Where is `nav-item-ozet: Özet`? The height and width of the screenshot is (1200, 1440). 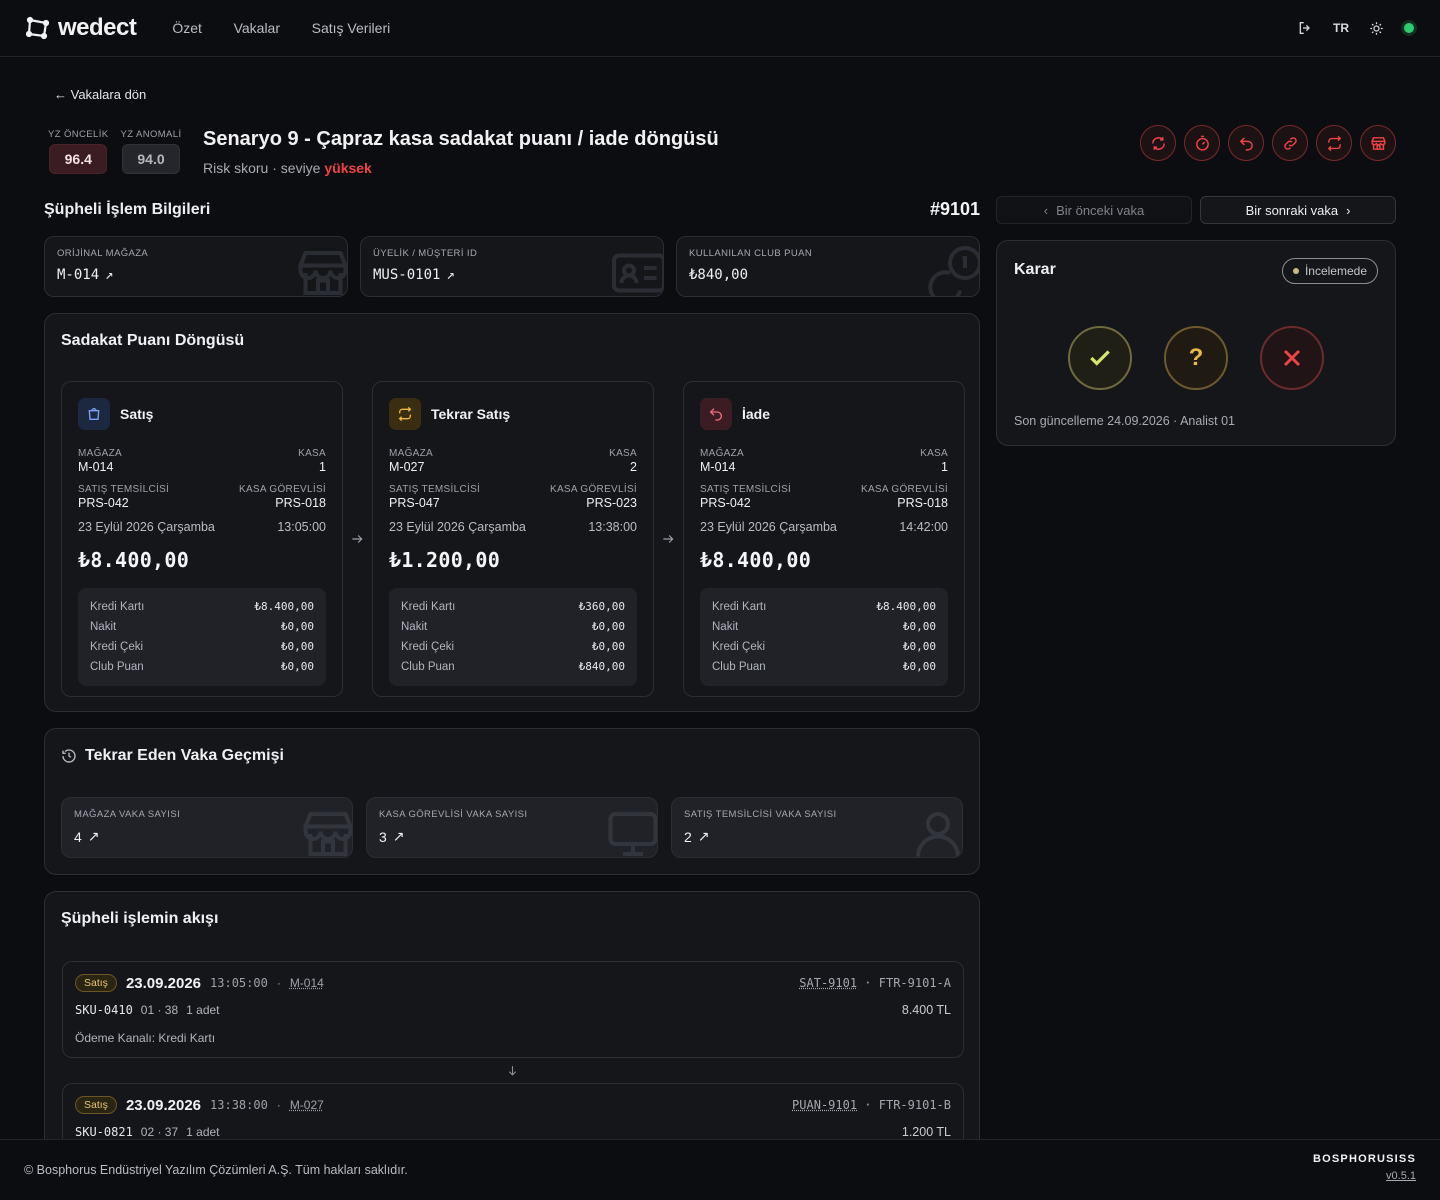 nav-item-ozet: Özet is located at coordinates (187, 28).